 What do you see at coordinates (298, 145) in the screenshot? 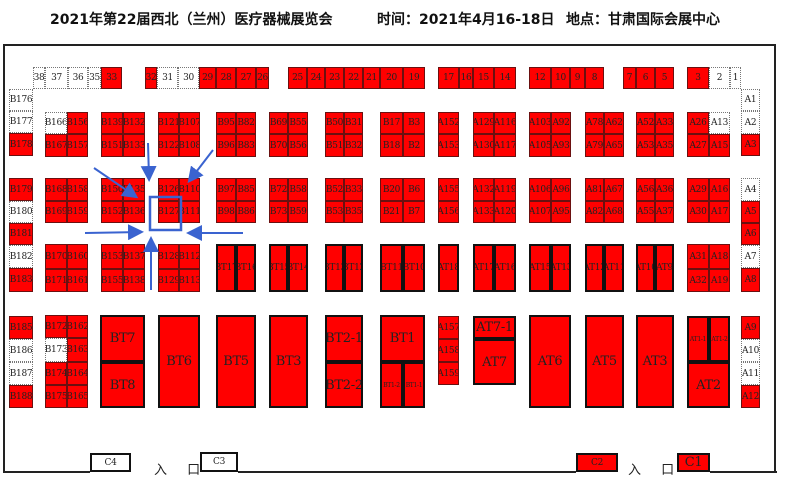
I see `booth-b56: B56` at bounding box center [298, 145].